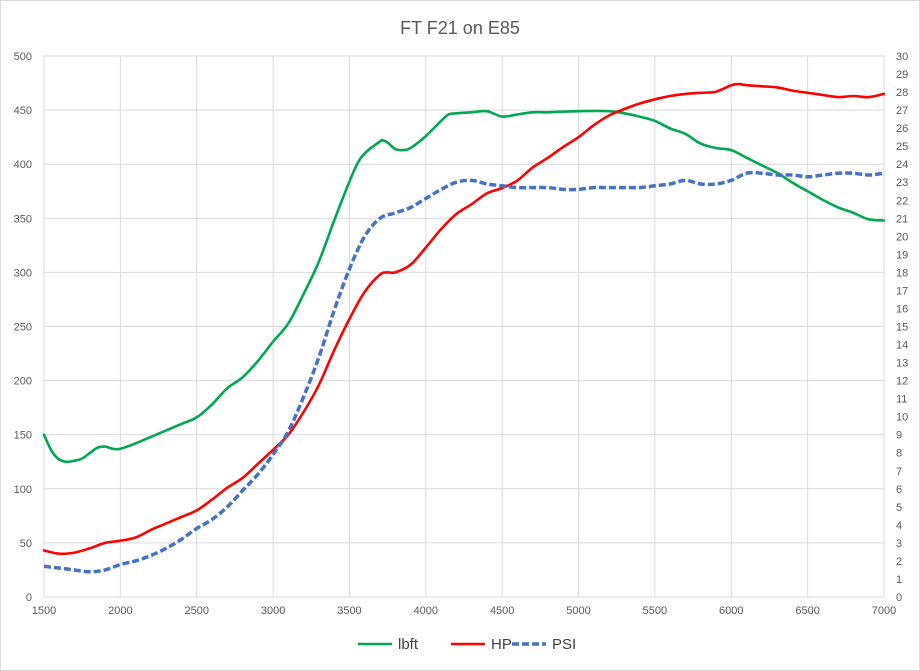  What do you see at coordinates (902, 165) in the screenshot?
I see `y2-tick-label: 24` at bounding box center [902, 165].